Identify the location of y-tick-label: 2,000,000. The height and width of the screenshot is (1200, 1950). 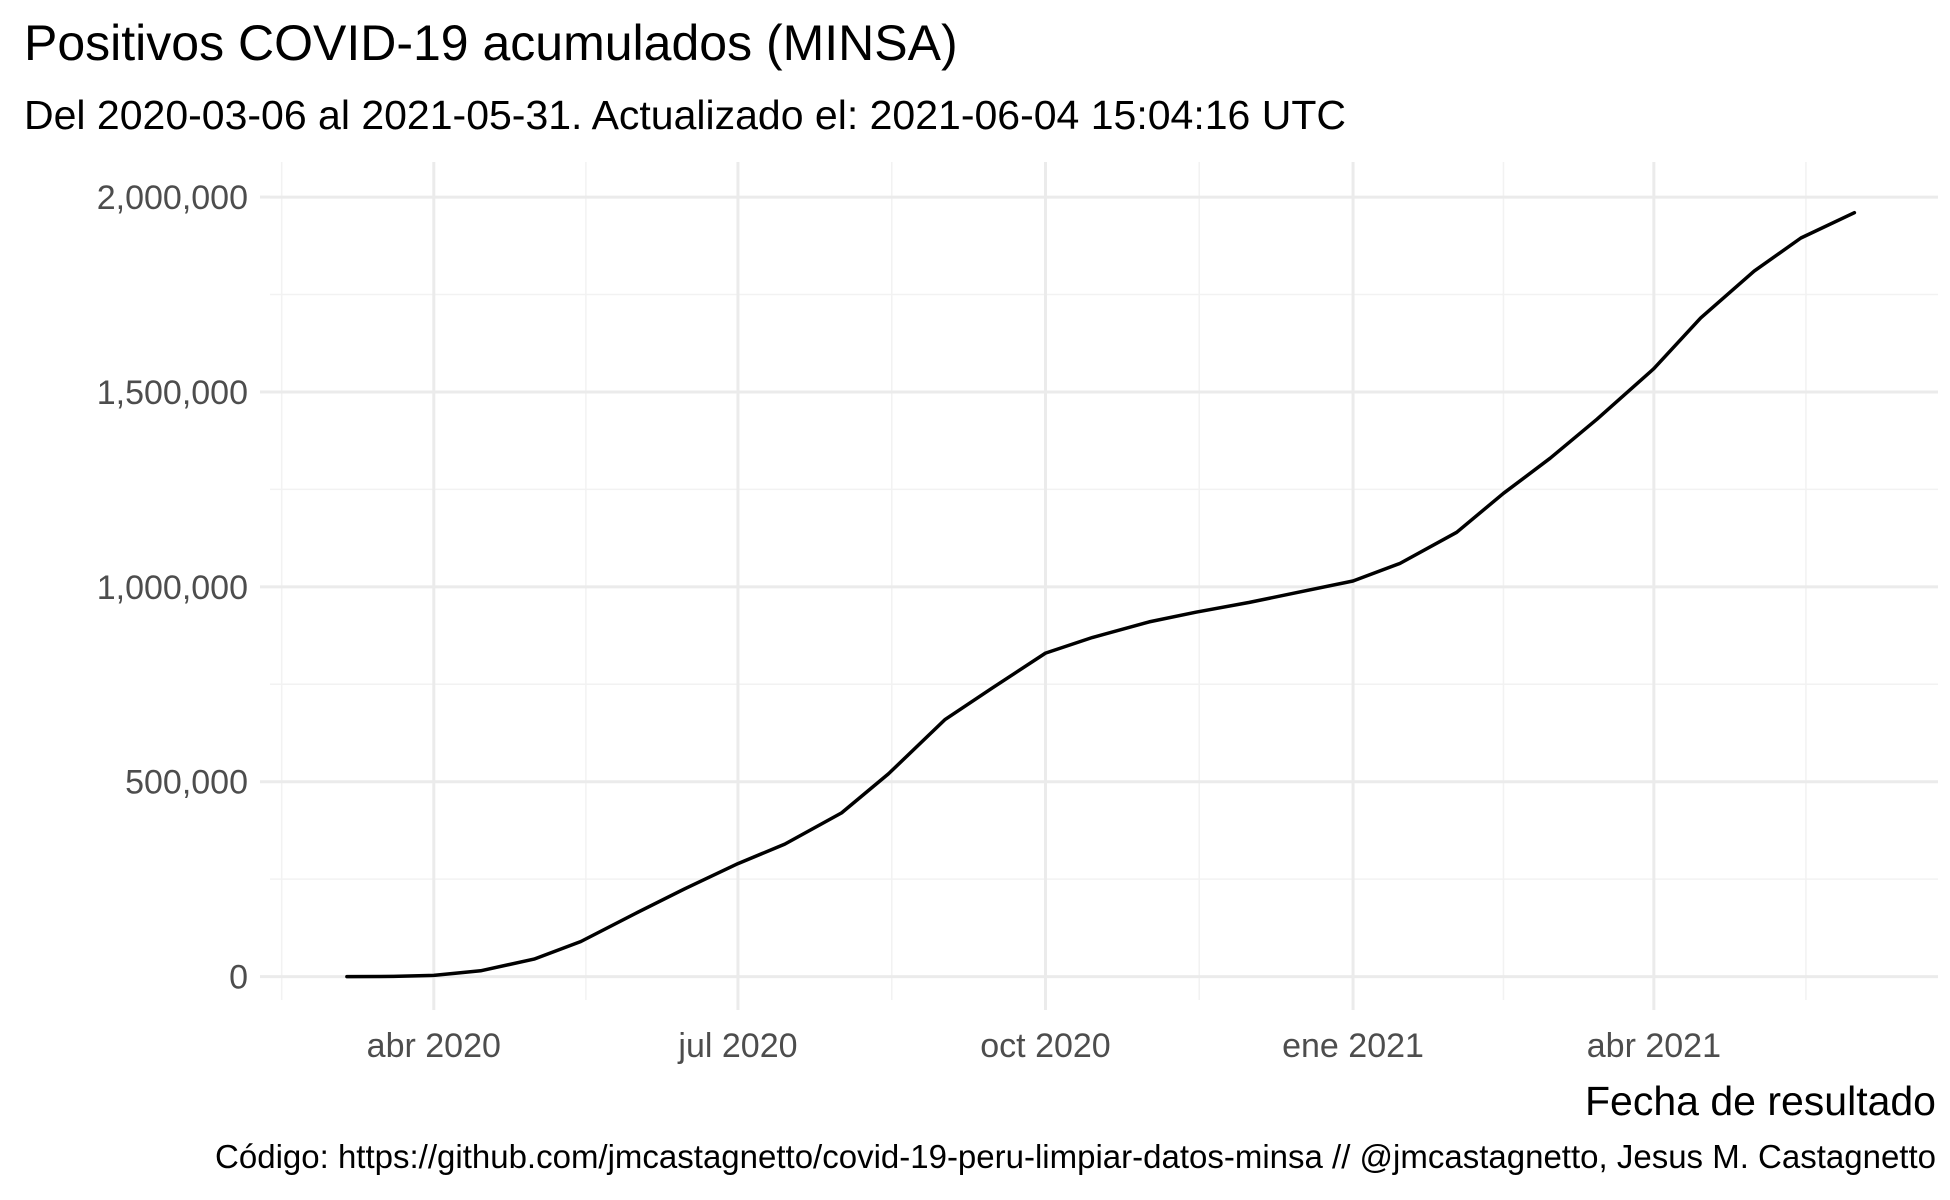
(172, 198).